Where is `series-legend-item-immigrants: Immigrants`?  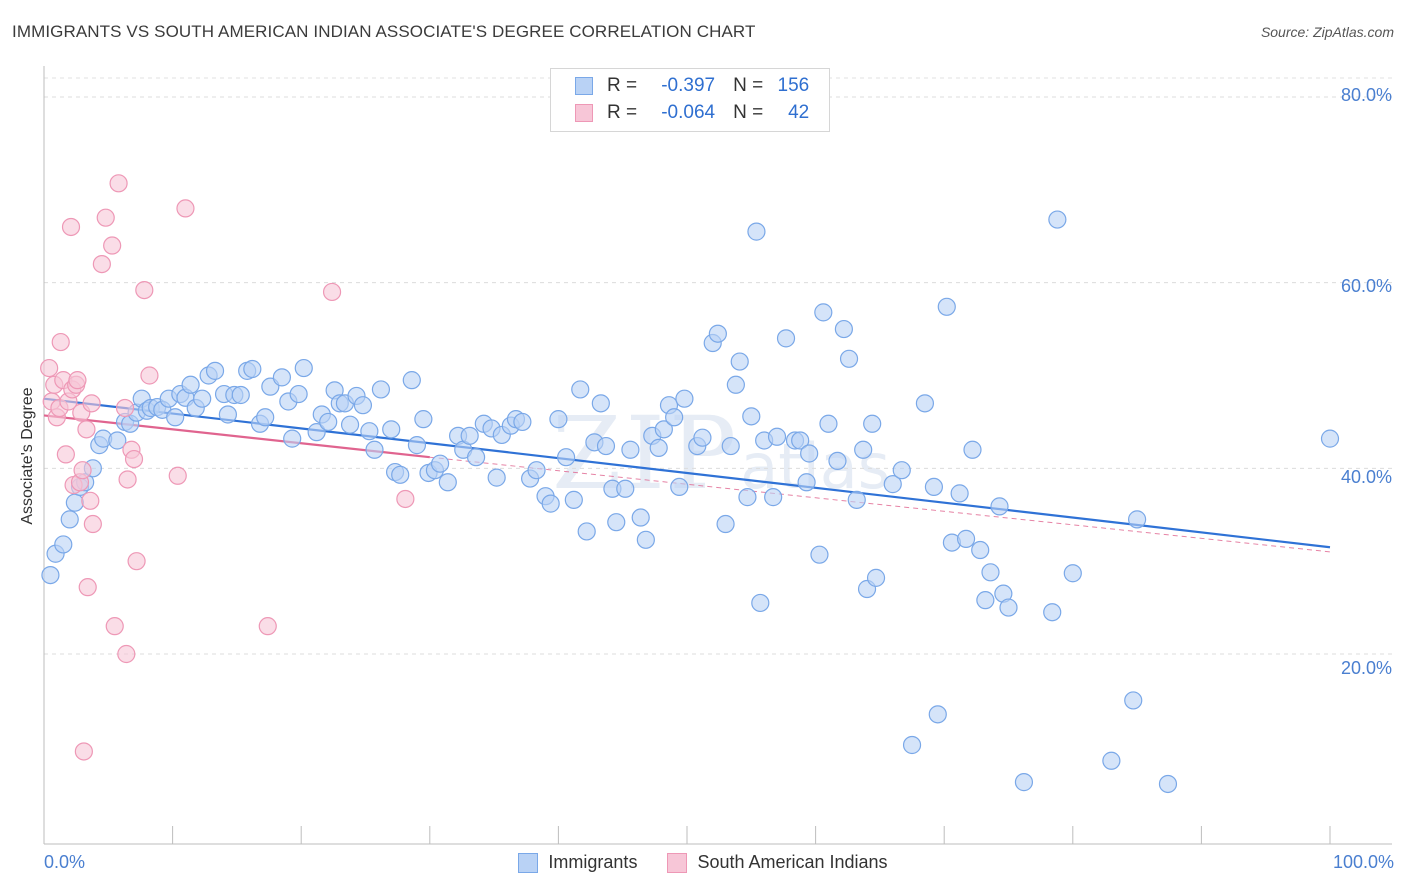 series-legend-item-immigrants: Immigrants is located at coordinates (577, 862).